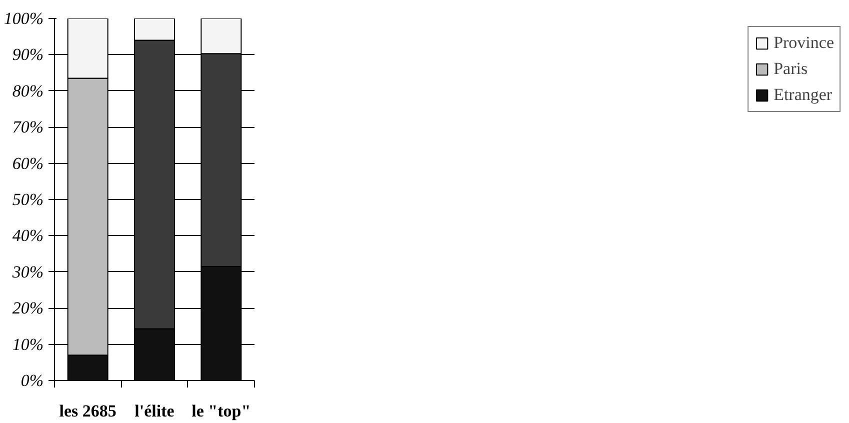  What do you see at coordinates (27, 272) in the screenshot?
I see `y-tick-label: 30%` at bounding box center [27, 272].